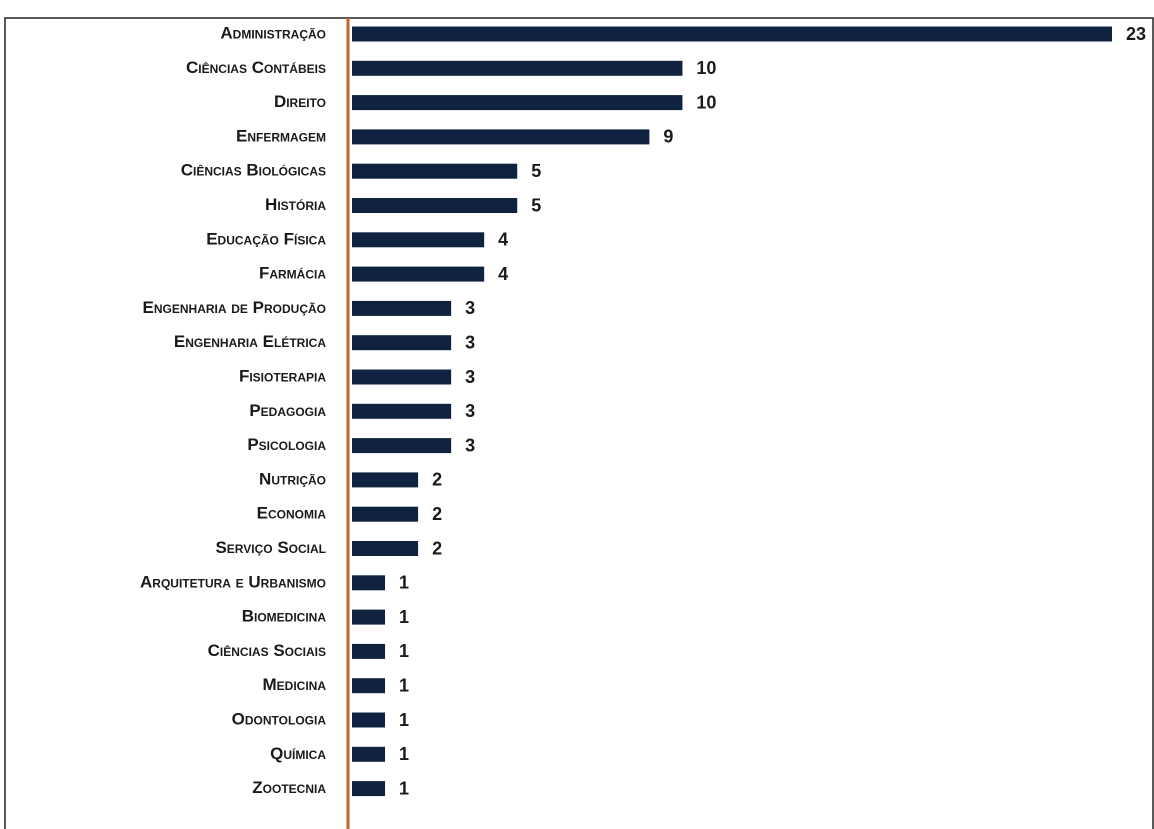  Describe the element at coordinates (292, 273) in the screenshot. I see `category-label: Farmácia` at that location.